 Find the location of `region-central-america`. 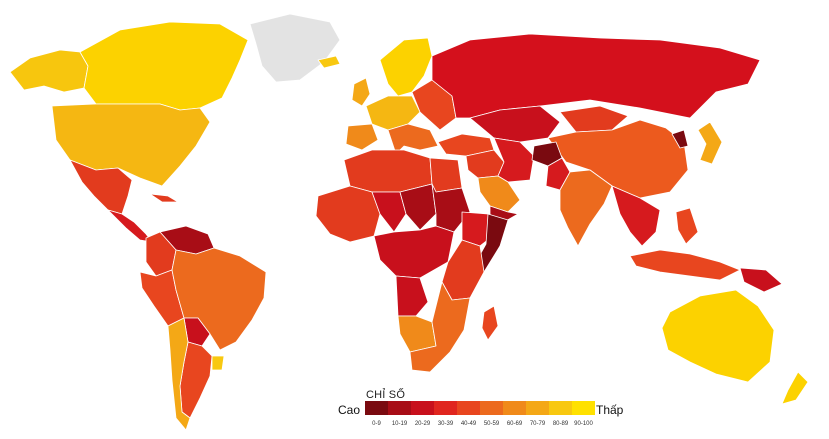

region-central-america is located at coordinates (130, 226).